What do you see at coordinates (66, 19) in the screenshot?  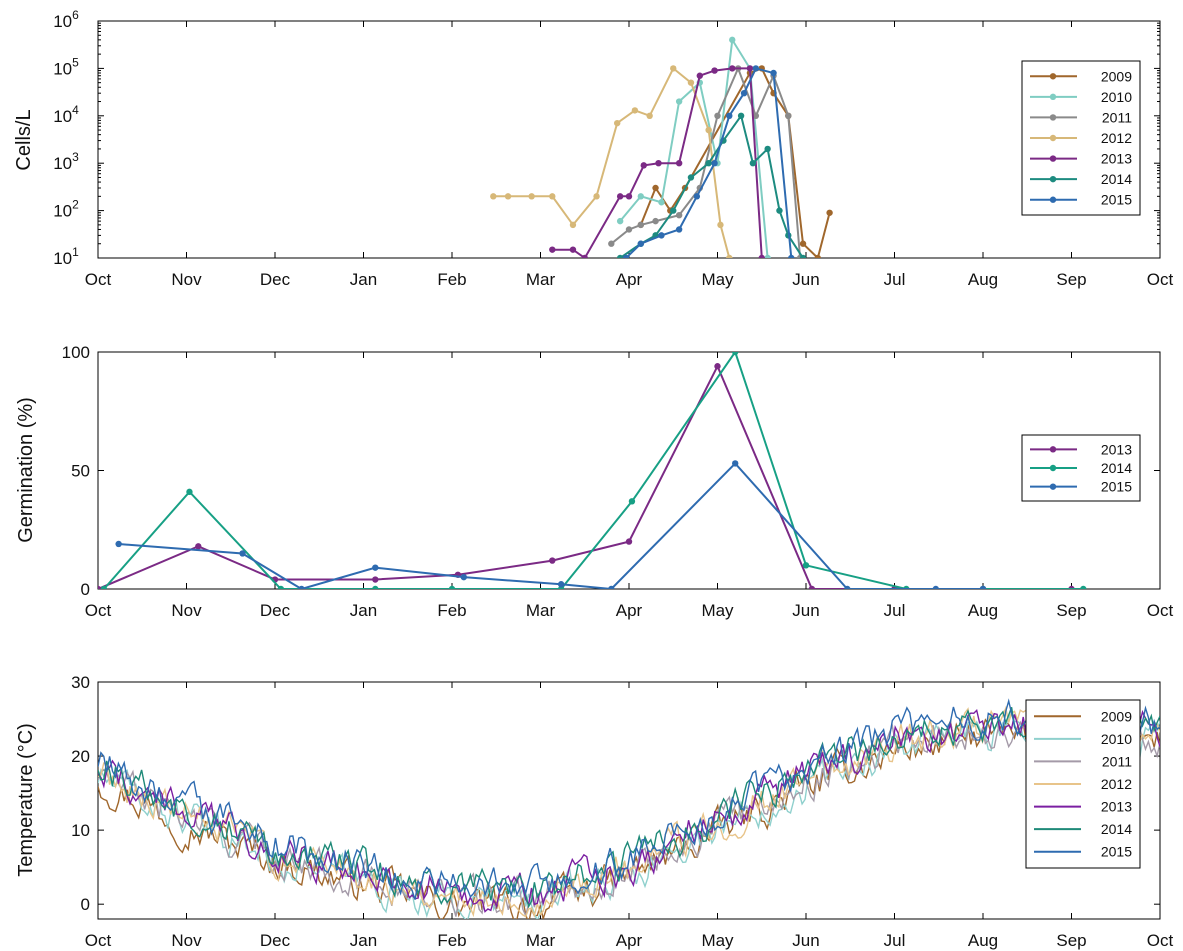 I see `y-tick-label: 10⁶` at bounding box center [66, 19].